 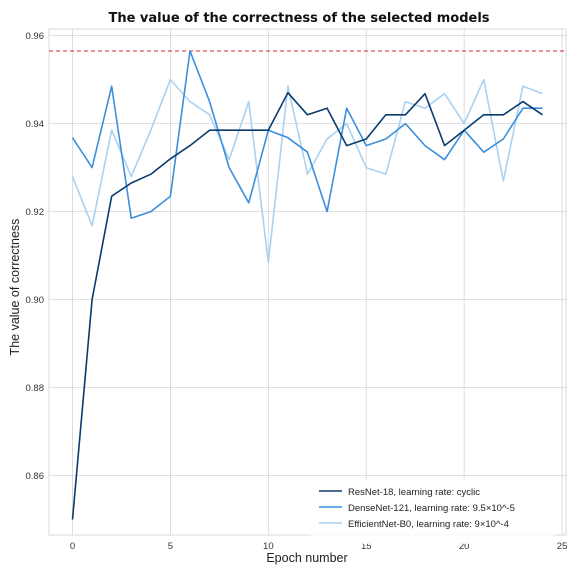 I want to click on x-tick-label: 0, so click(x=72, y=546).